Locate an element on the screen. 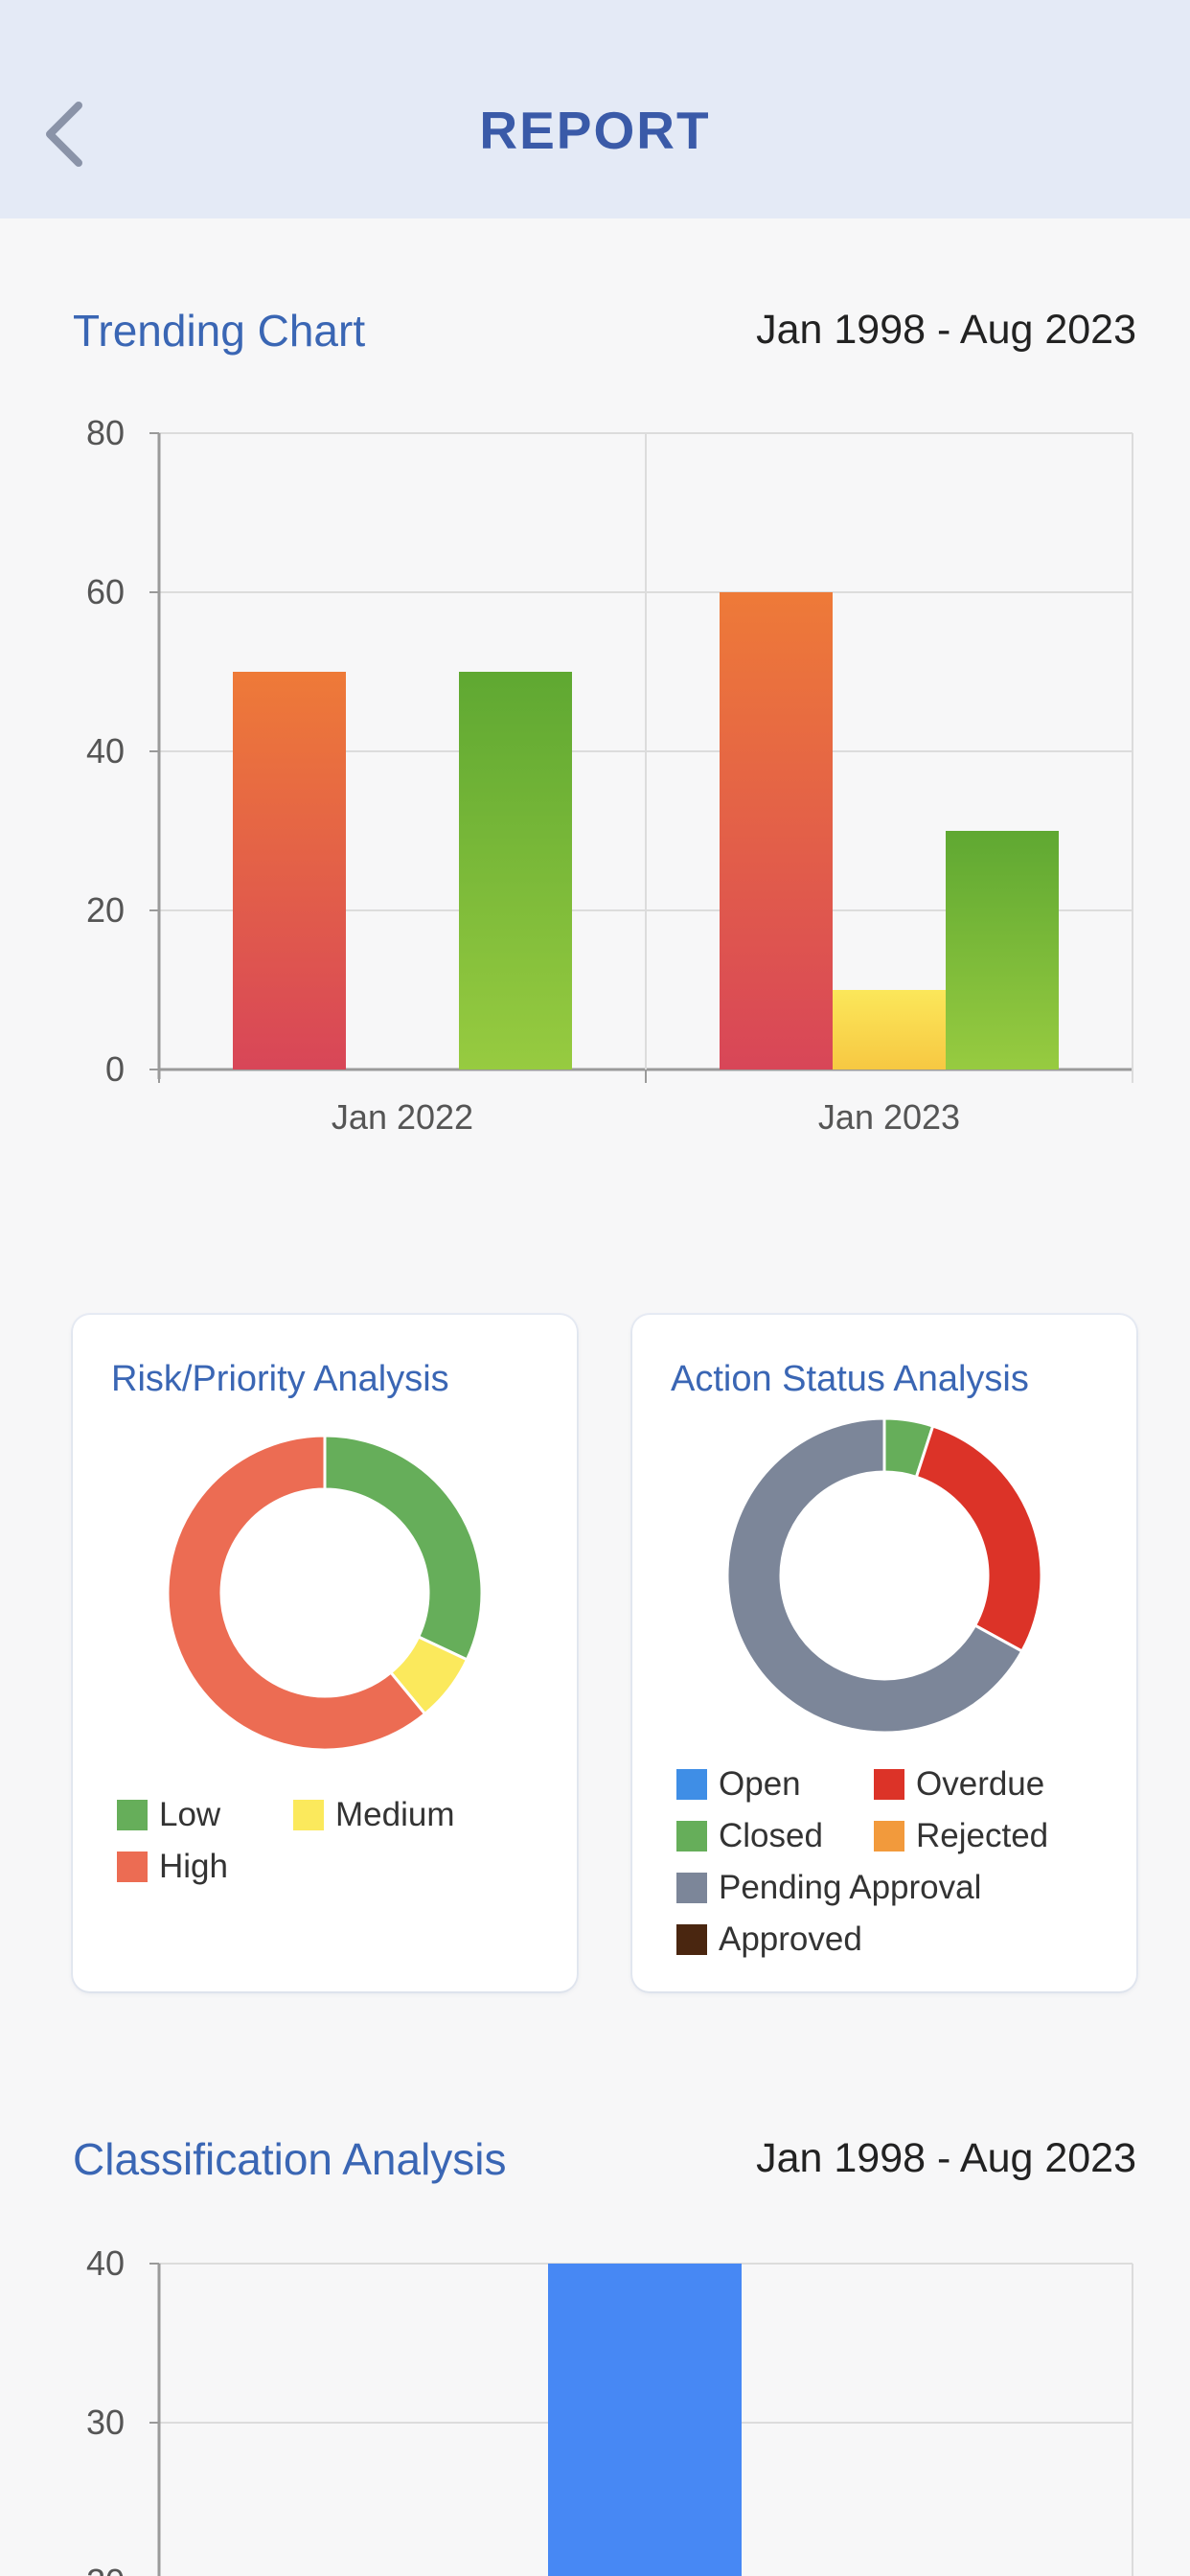 Image resolution: width=1190 pixels, height=2576 pixels. action-status-donut is located at coordinates (884, 1575).